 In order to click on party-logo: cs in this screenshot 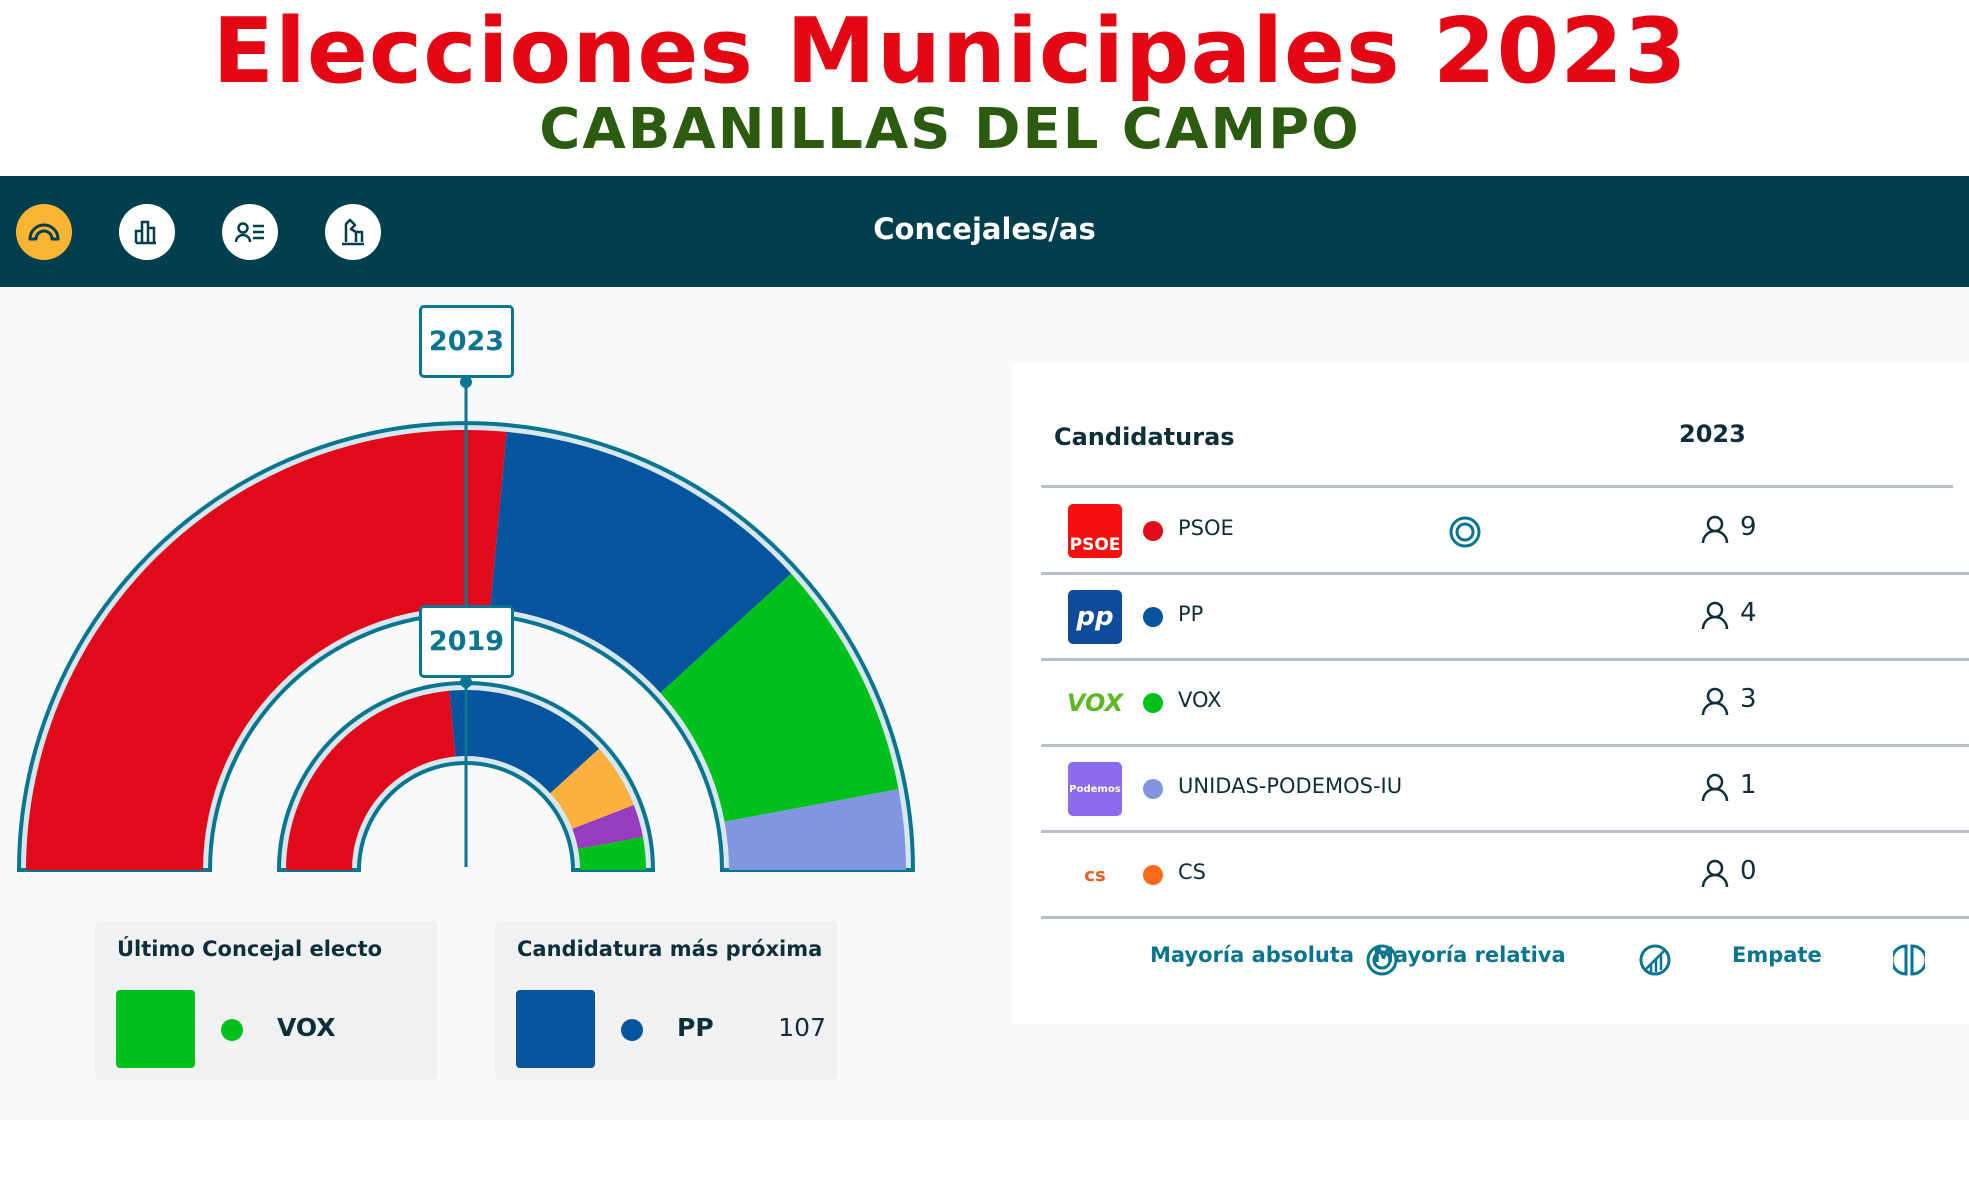, I will do `click(1095, 875)`.